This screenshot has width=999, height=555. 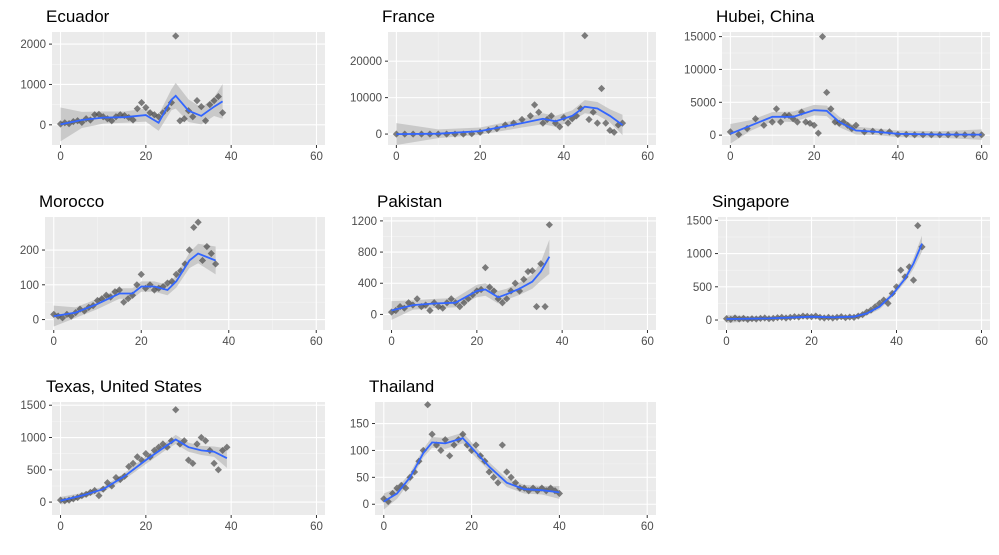 I want to click on smooth-line, so click(x=471, y=470).